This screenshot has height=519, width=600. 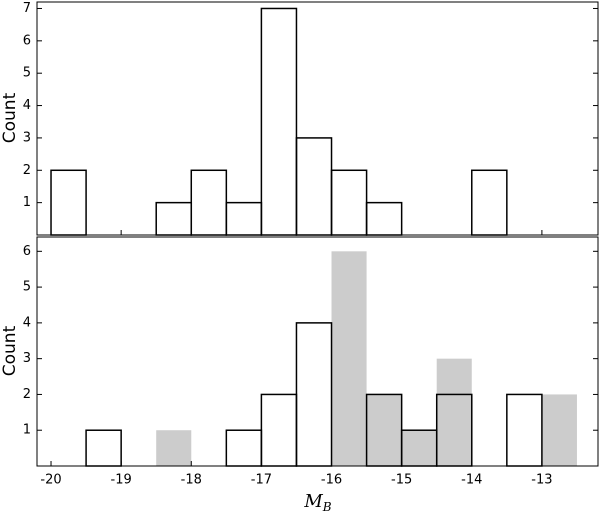 I want to click on x-axis-label: MB, so click(x=317, y=502).